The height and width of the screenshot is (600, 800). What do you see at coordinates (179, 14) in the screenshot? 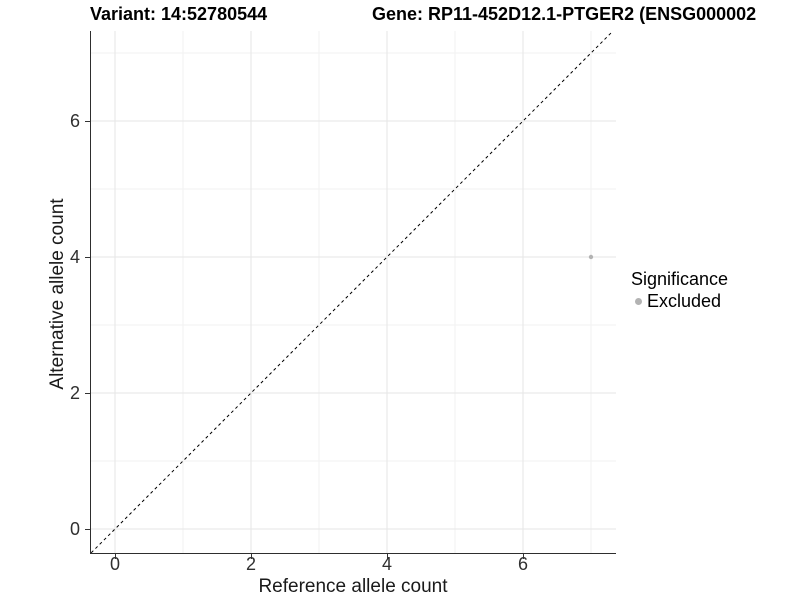
I see `variant-title: Variant: 14:52780544` at bounding box center [179, 14].